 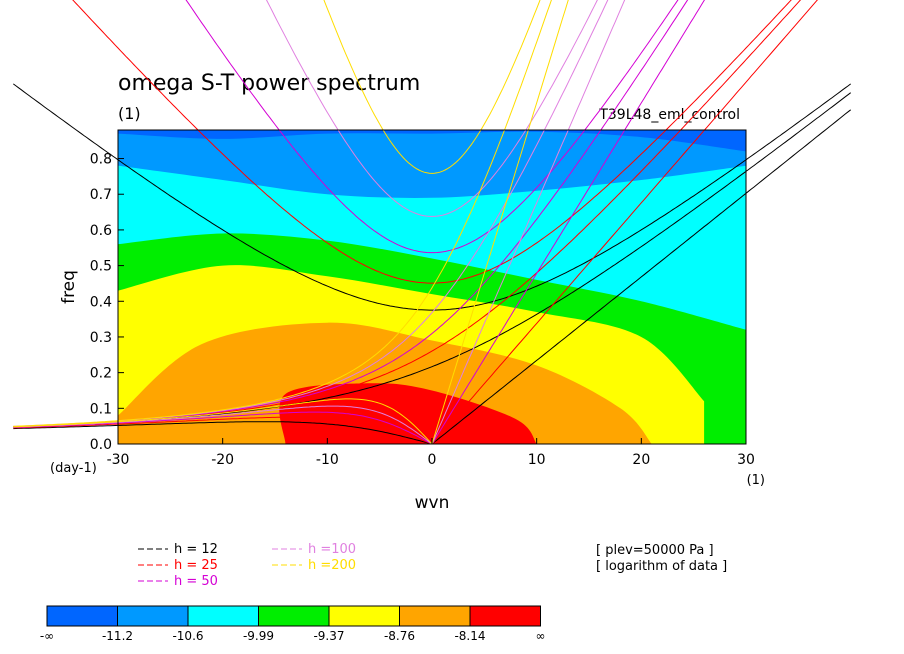 What do you see at coordinates (101, 374) in the screenshot?
I see `y-tick-label: 0.2` at bounding box center [101, 374].